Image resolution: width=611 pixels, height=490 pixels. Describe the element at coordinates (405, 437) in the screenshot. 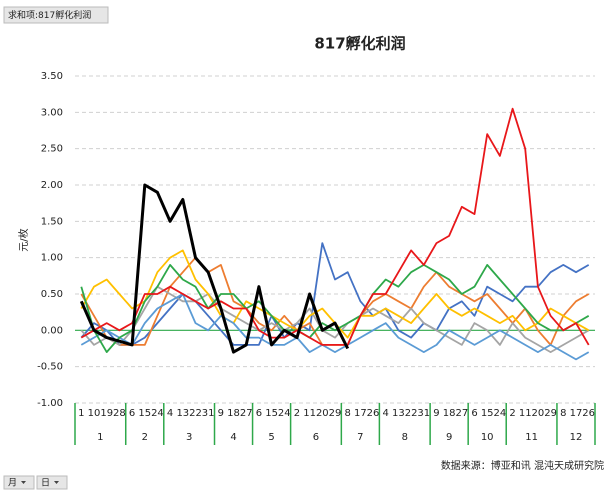

I see `x-group-label: 8` at that location.